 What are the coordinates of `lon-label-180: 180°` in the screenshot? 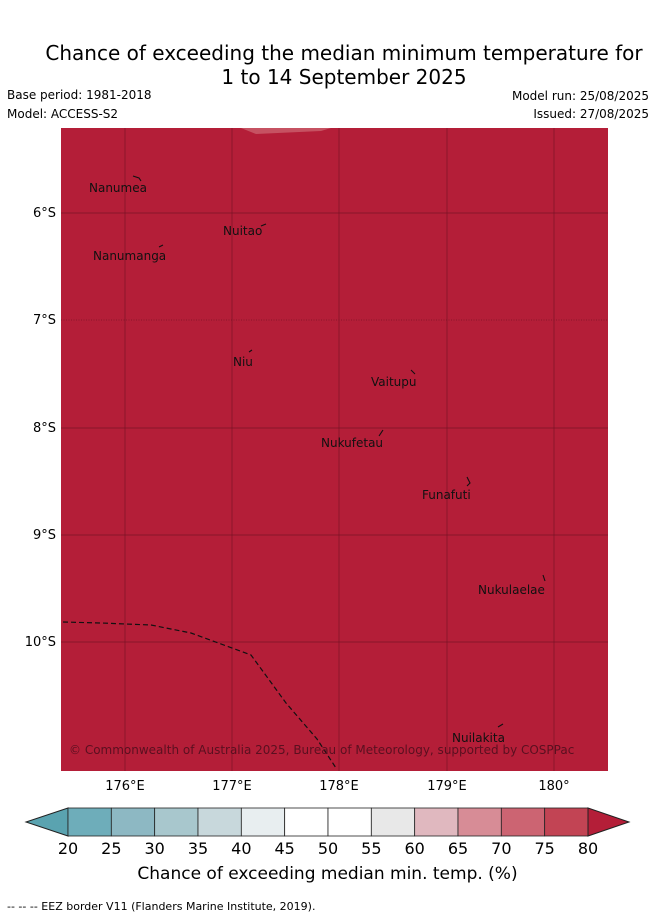 It's located at (554, 786).